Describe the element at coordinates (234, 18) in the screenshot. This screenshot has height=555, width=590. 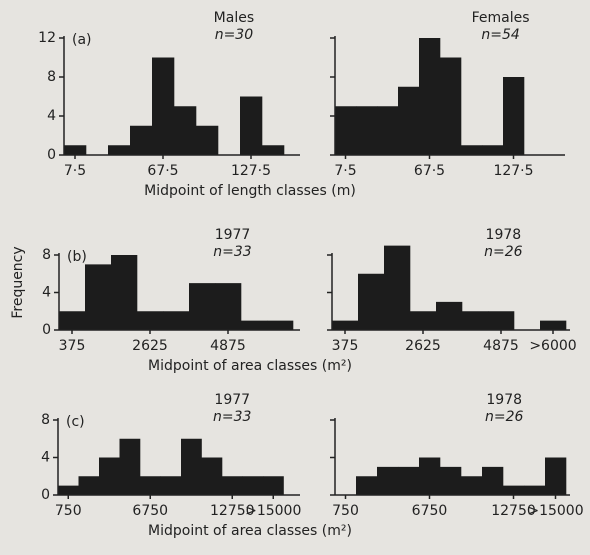
I see `panel-title: Males` at that location.